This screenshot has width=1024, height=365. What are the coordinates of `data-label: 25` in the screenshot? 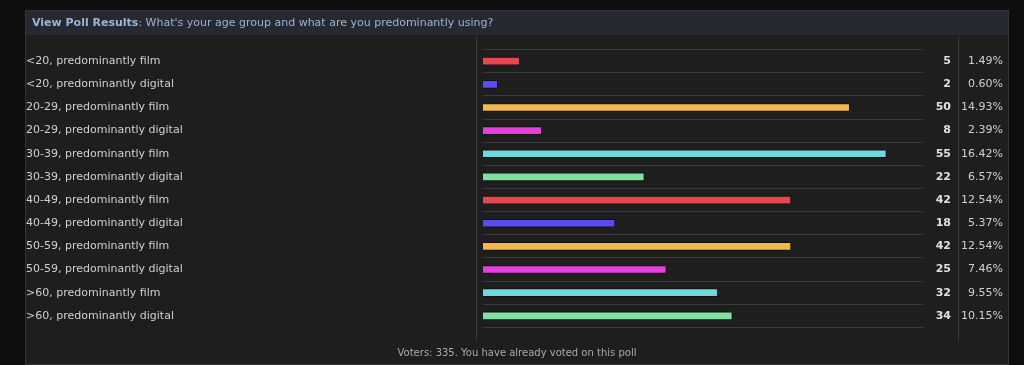 It's located at (943, 269).